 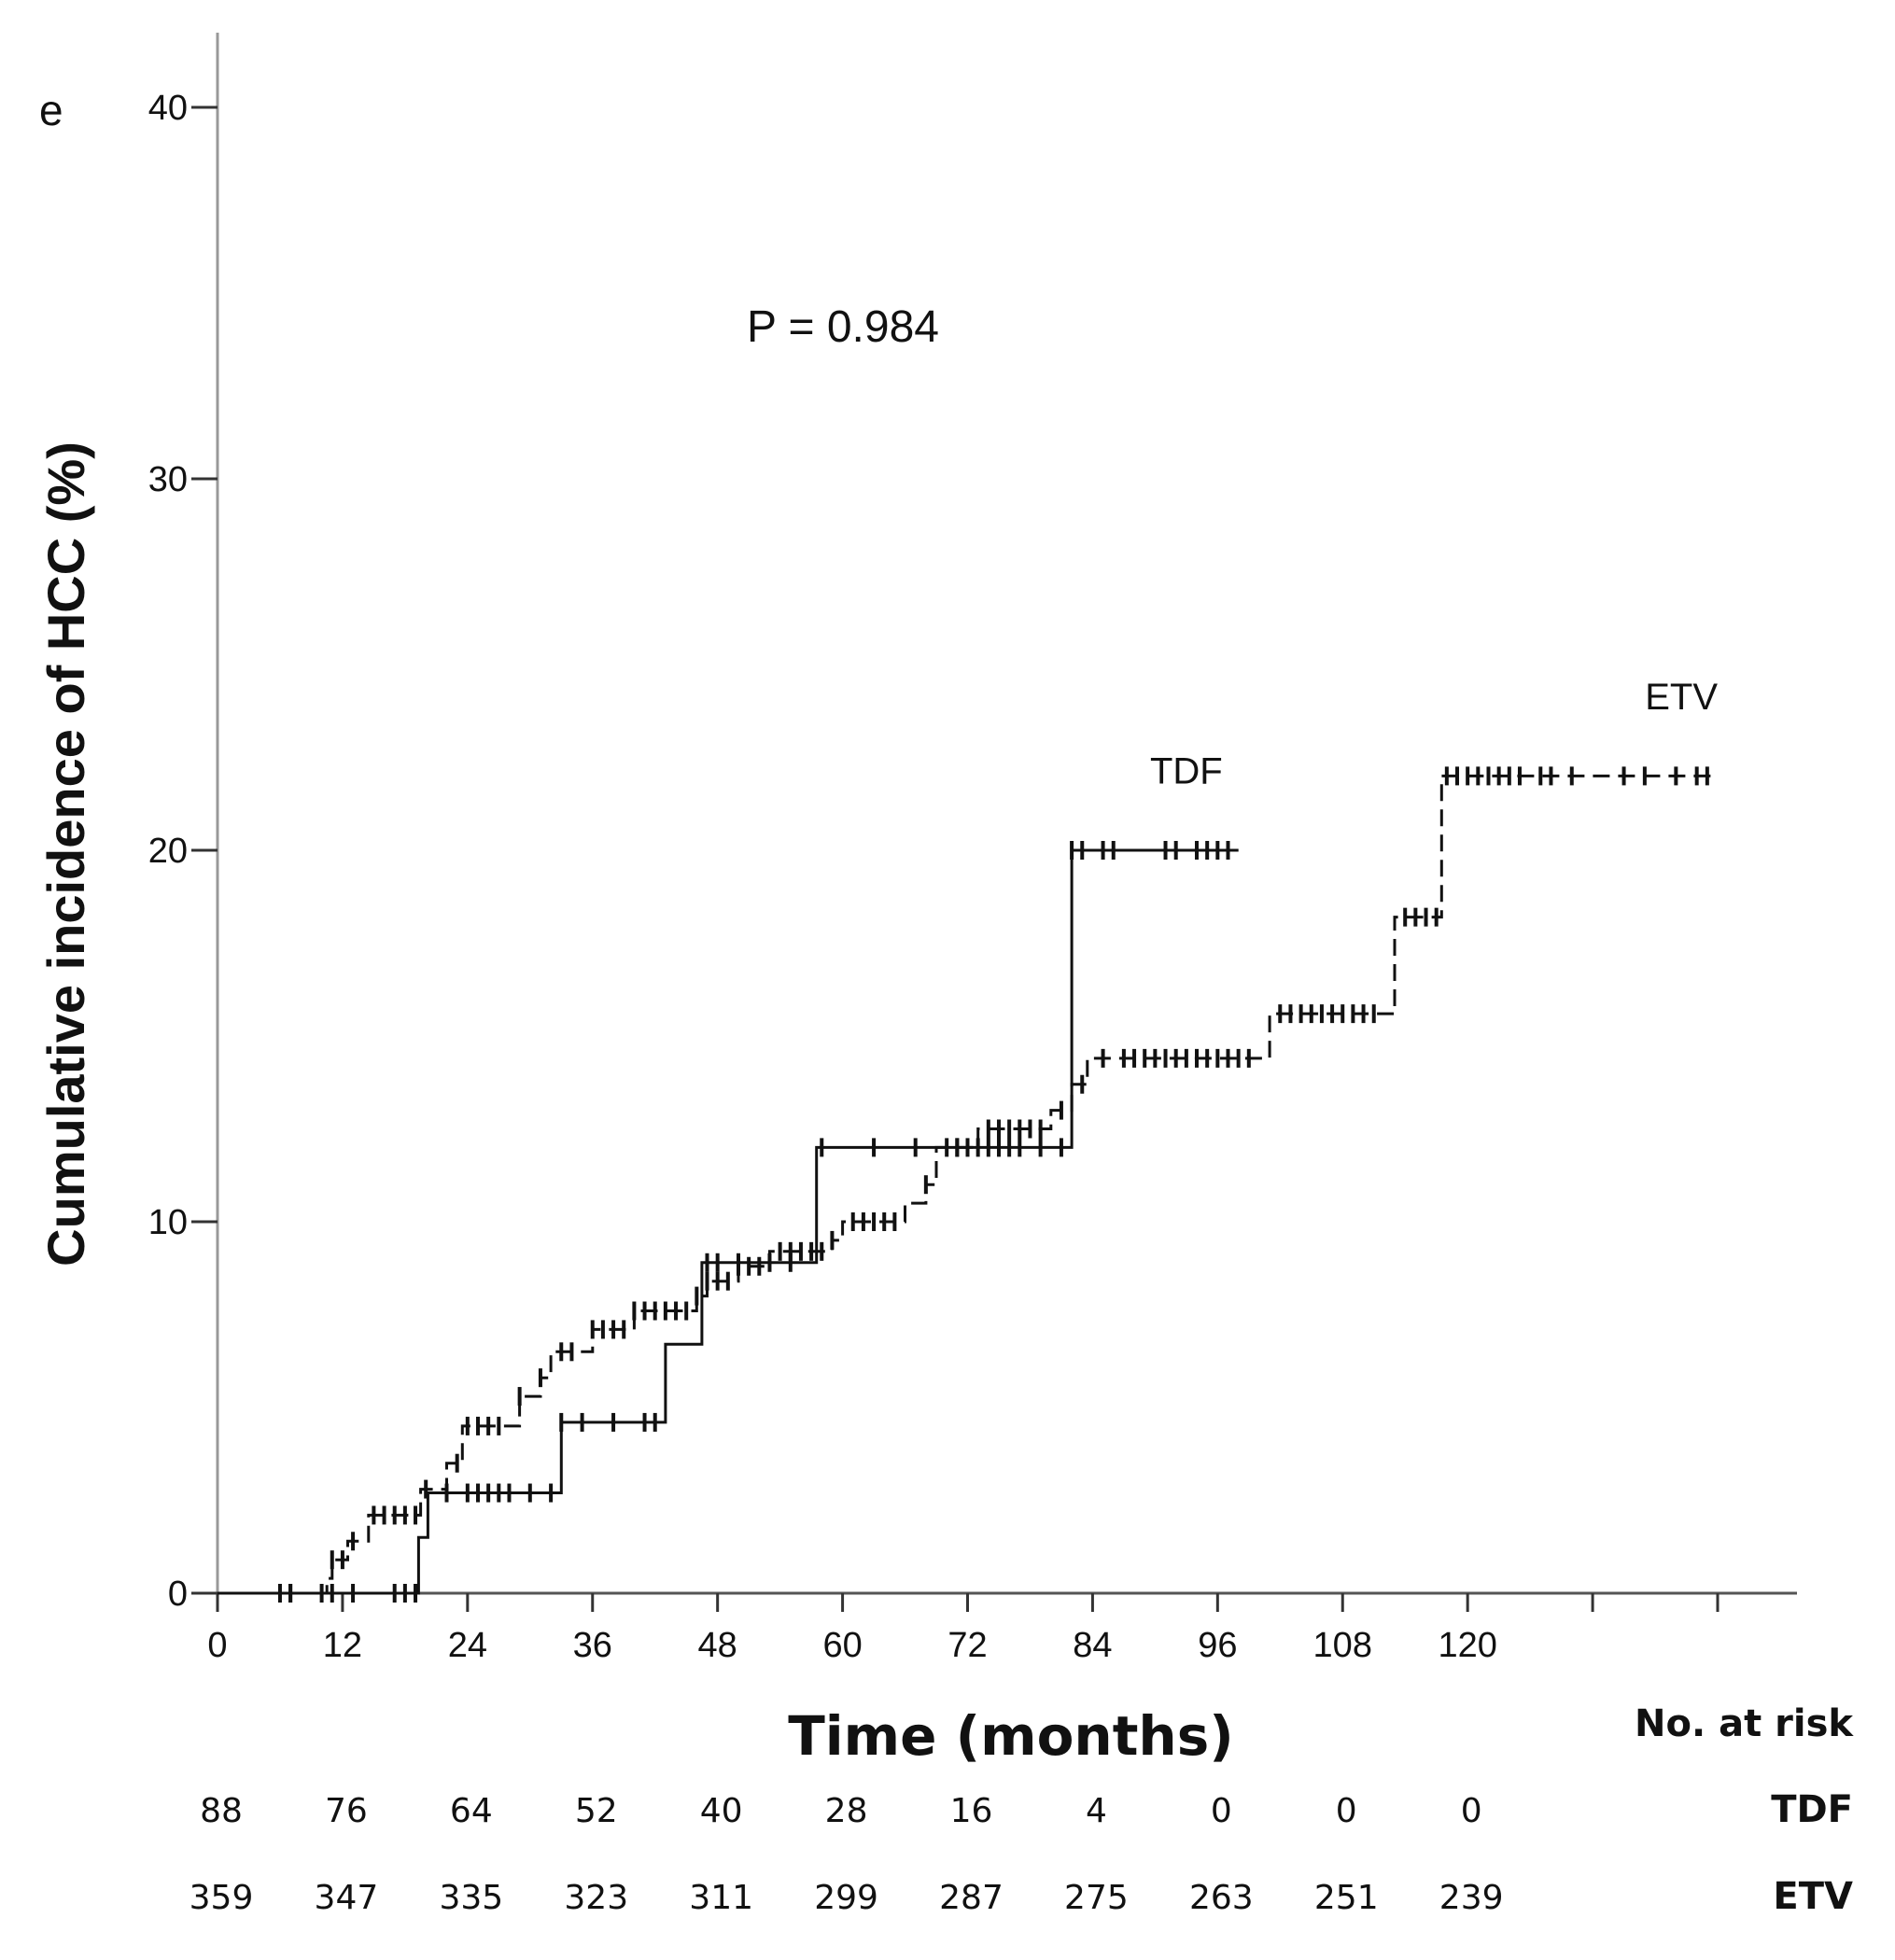 I want to click on risk-count-etv: 347, so click(x=347, y=1898).